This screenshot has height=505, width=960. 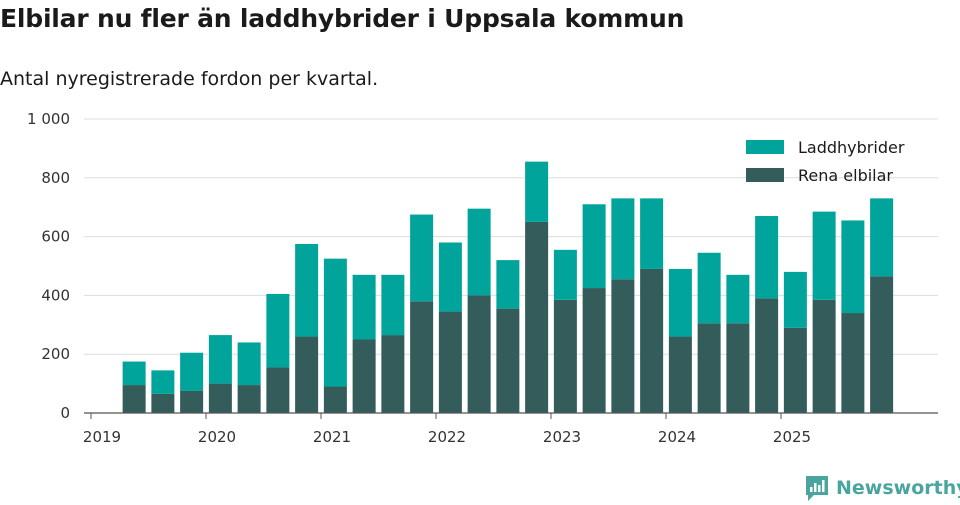 I want to click on x-tick-label: 2023, so click(x=562, y=437).